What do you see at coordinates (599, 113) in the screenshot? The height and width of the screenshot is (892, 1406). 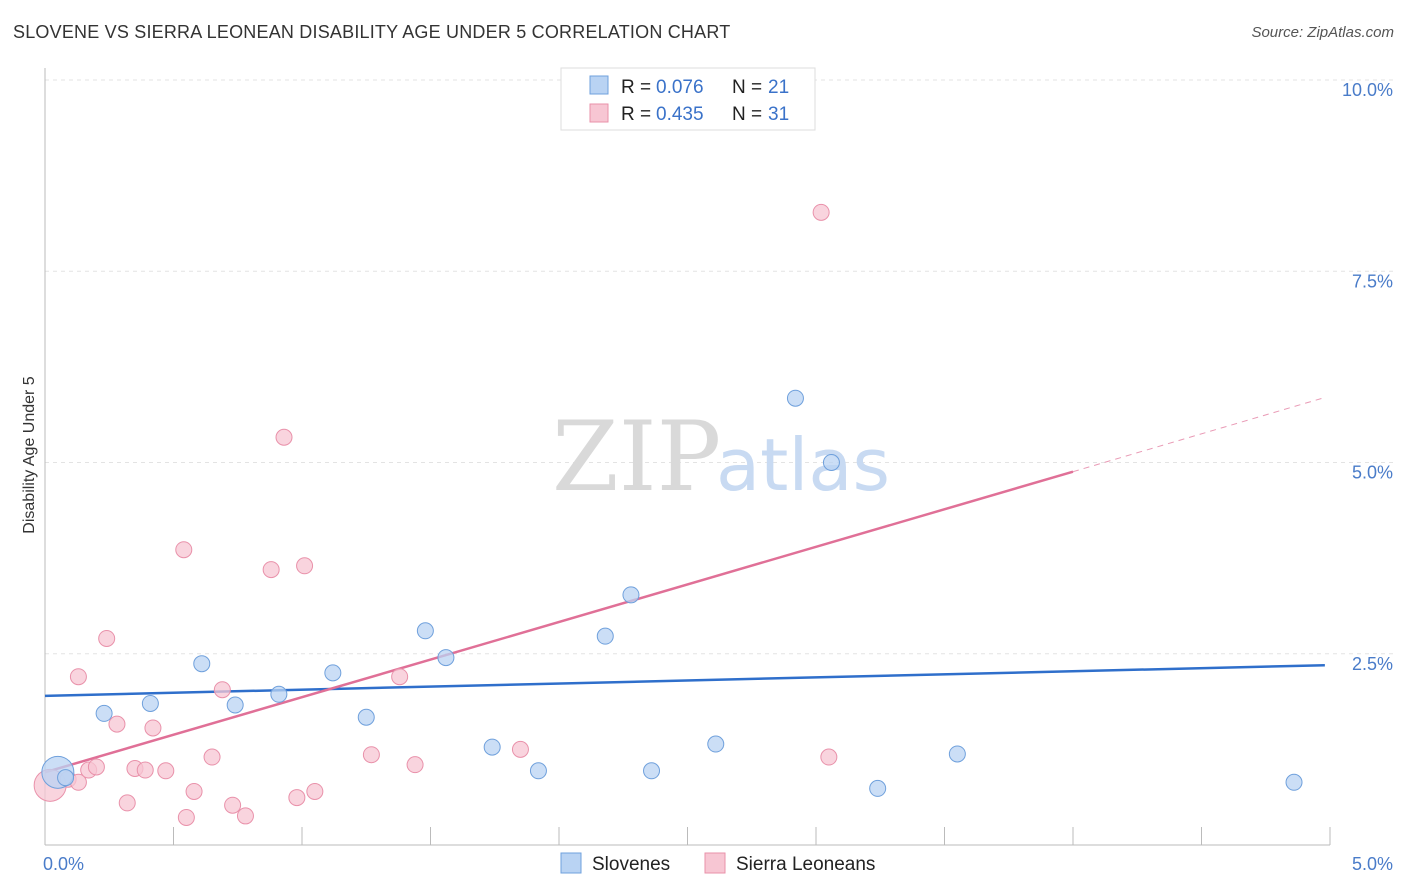 I see `legend-swatch-sierra-leoneans` at bounding box center [599, 113].